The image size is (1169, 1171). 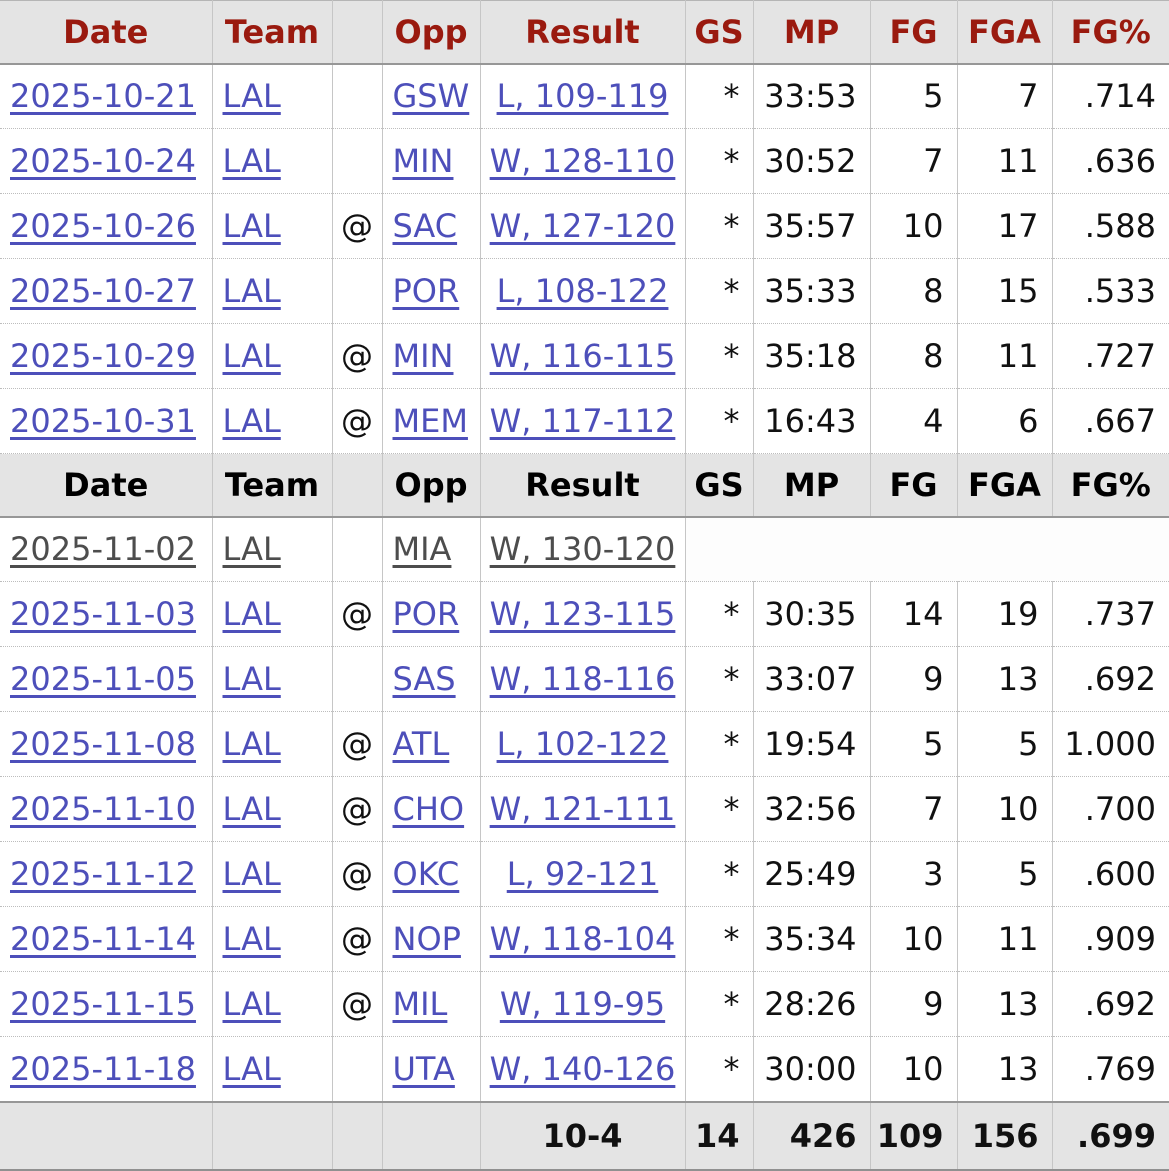 I want to click on col-header-gs: GS, so click(x=718, y=32).